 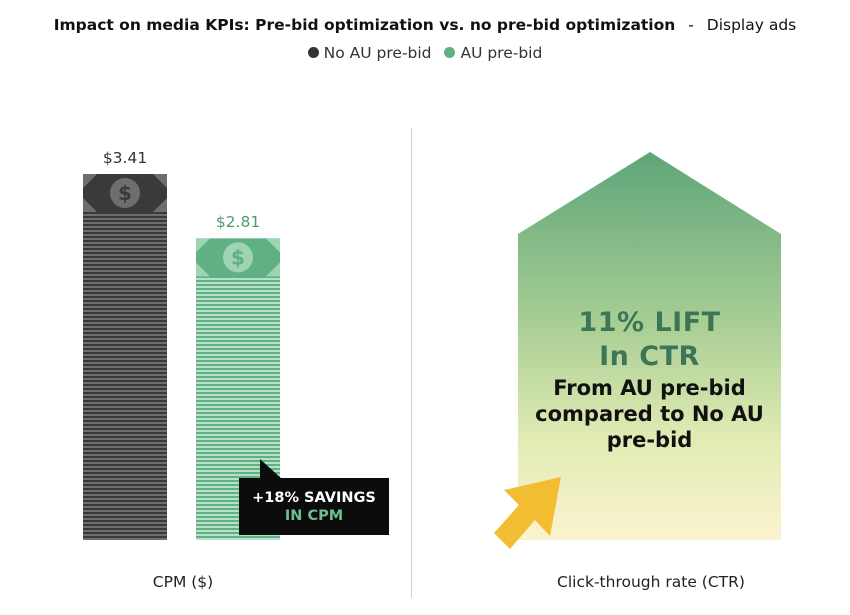 I want to click on cpm-chart: $$, so click(x=181, y=357).